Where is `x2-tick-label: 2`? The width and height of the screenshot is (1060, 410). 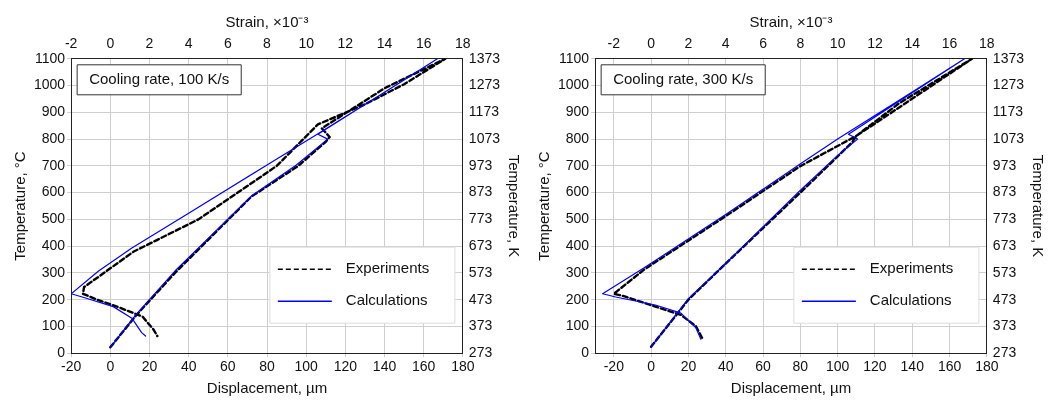 x2-tick-label: 2 is located at coordinates (149, 43).